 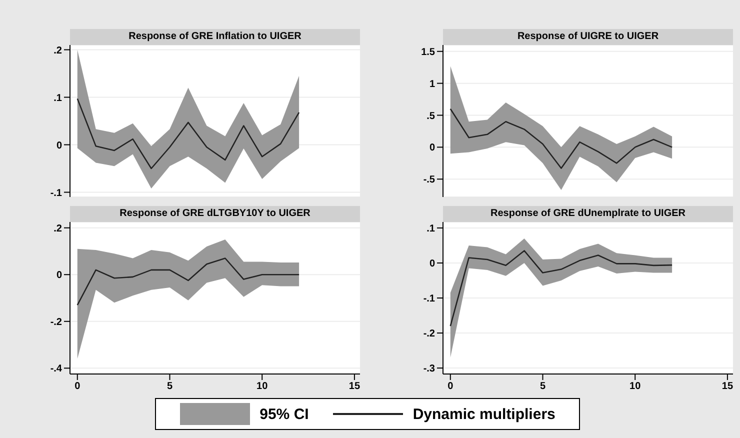 What do you see at coordinates (429, 369) in the screenshot?
I see `y-tick-label: -.3` at bounding box center [429, 369].